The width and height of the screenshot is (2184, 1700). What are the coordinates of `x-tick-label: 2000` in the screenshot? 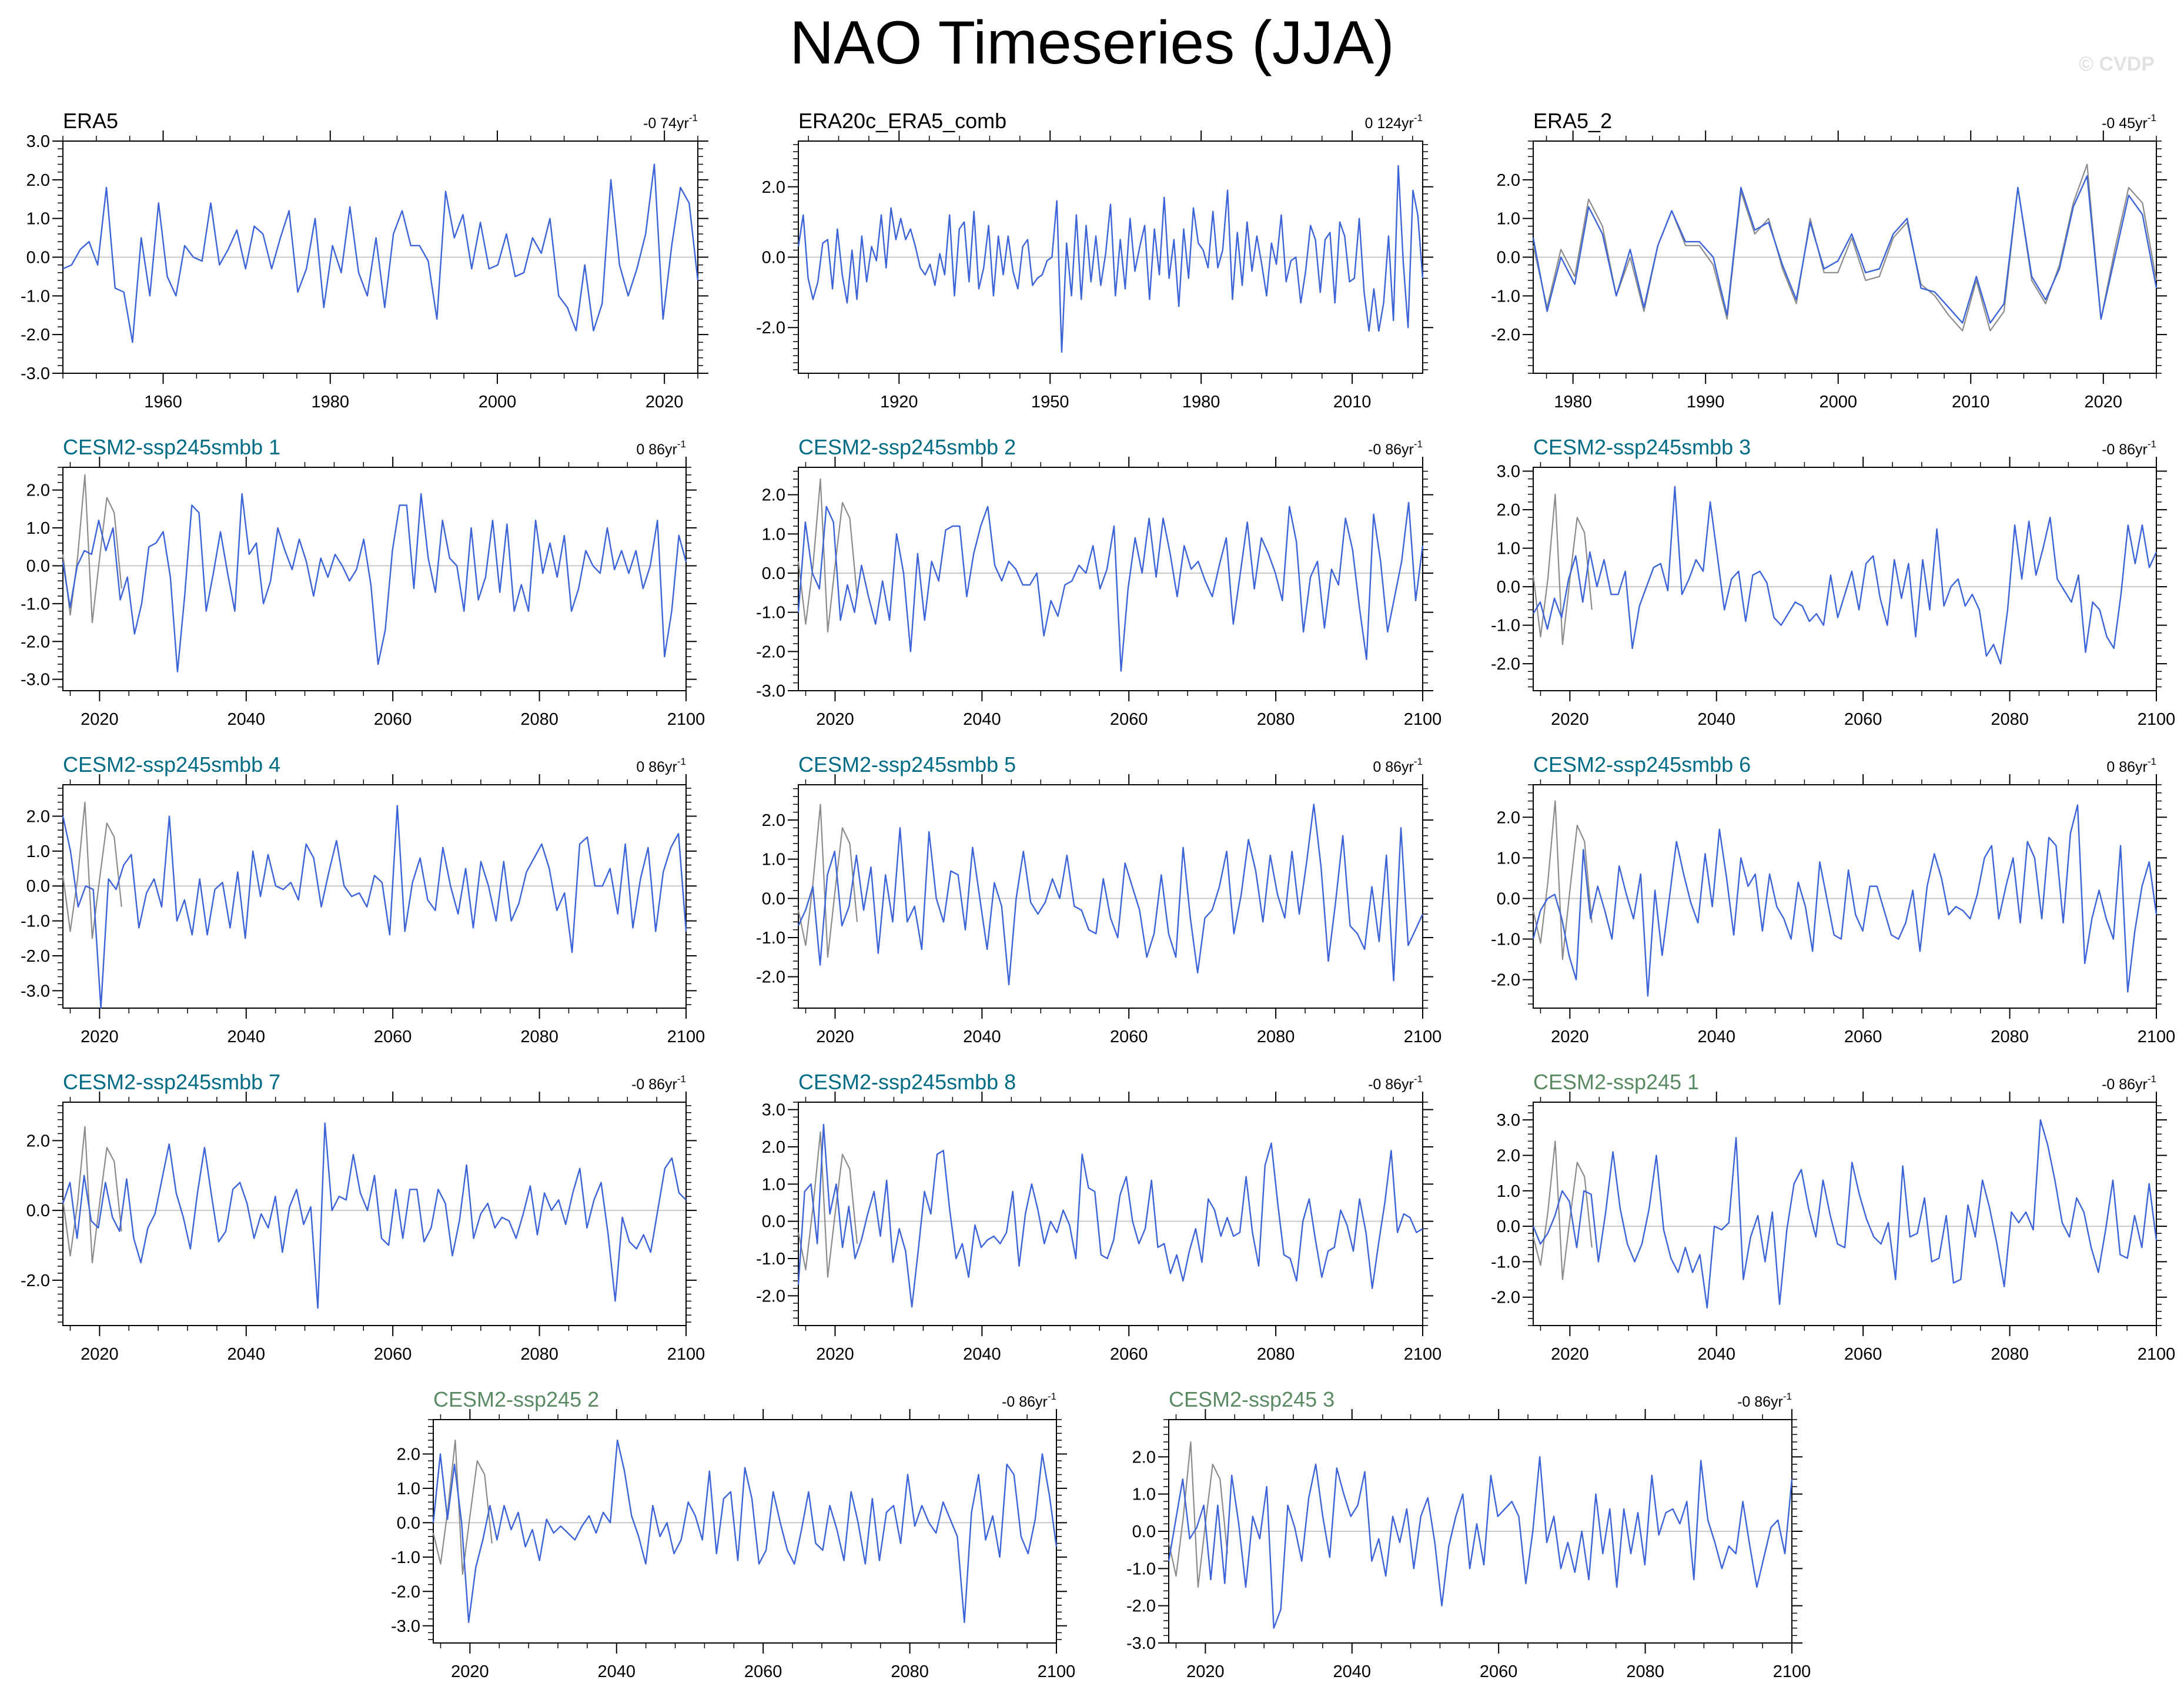 It's located at (1838, 402).